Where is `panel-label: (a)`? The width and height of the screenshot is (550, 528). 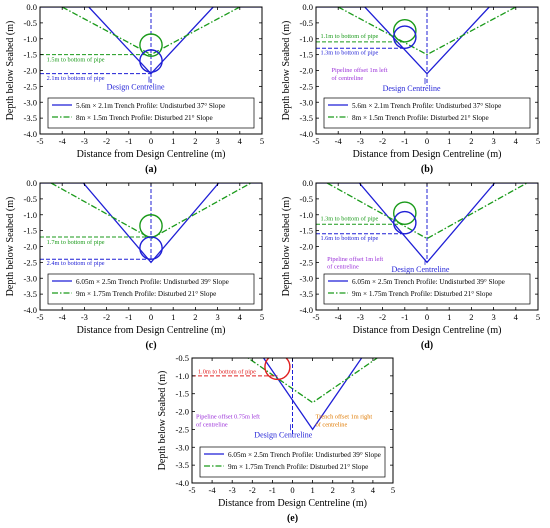
panel-label: (a) is located at coordinates (151, 169).